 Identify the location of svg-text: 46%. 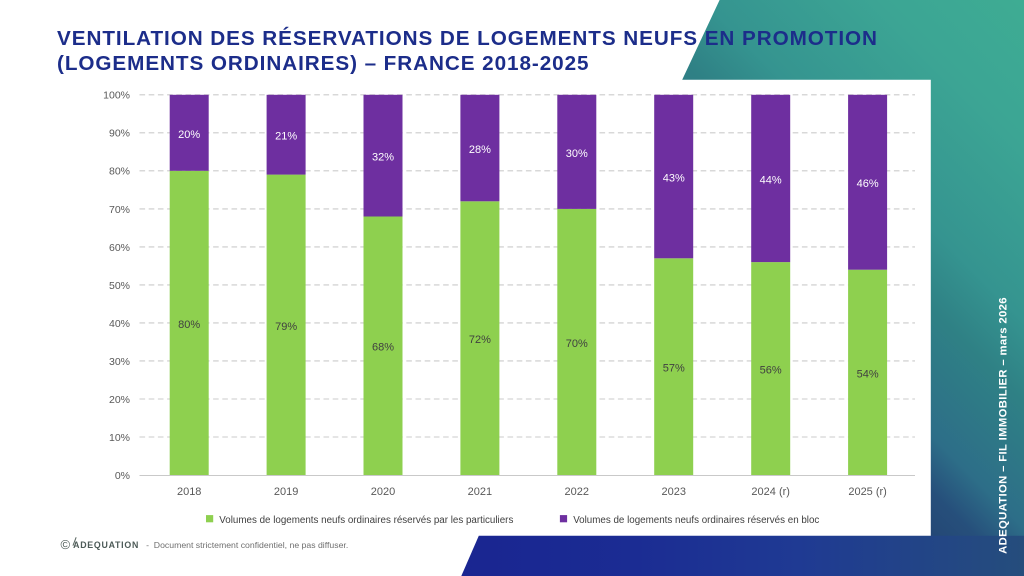
(868, 184).